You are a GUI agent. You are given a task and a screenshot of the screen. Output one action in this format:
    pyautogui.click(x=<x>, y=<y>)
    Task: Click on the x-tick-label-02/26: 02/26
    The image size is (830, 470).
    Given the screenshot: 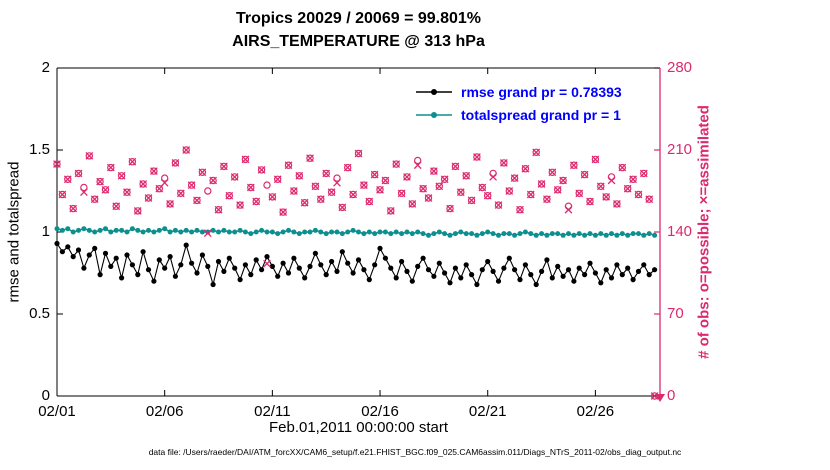 What is the action you would take?
    pyautogui.click(x=595, y=411)
    